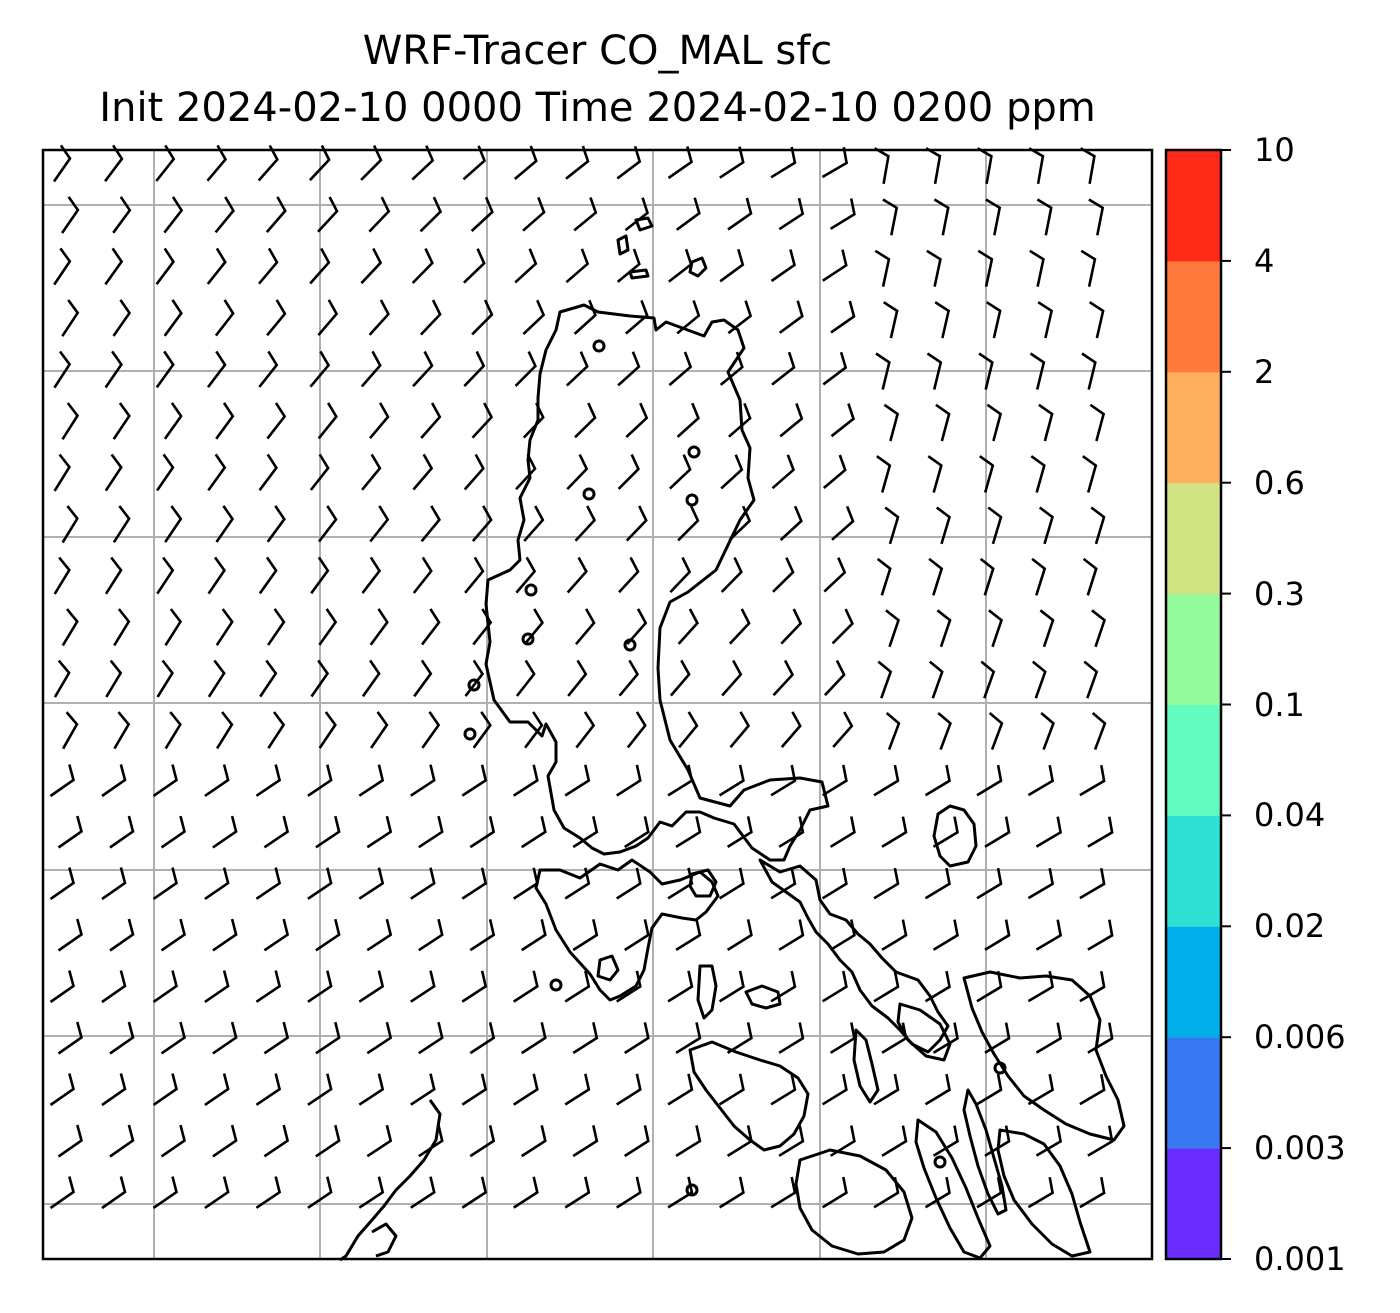 This screenshot has width=1400, height=1313. I want to click on coastline-cebu, so click(985, 1152).